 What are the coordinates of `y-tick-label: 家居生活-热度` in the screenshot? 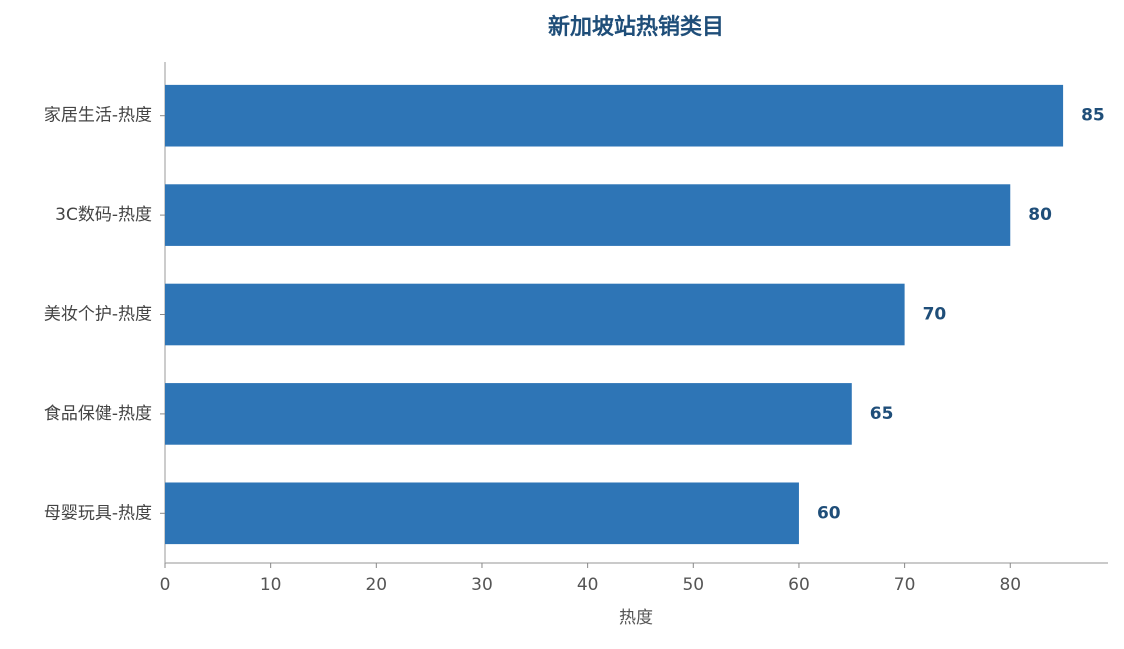 It's located at (98, 116).